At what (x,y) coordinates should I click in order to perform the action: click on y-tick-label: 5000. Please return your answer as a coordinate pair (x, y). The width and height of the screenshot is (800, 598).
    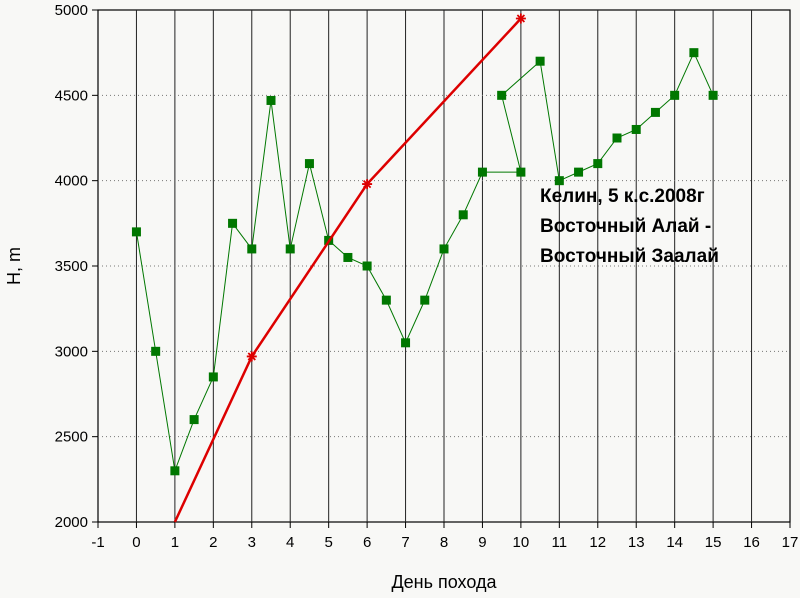
    Looking at the image, I should click on (71, 10).